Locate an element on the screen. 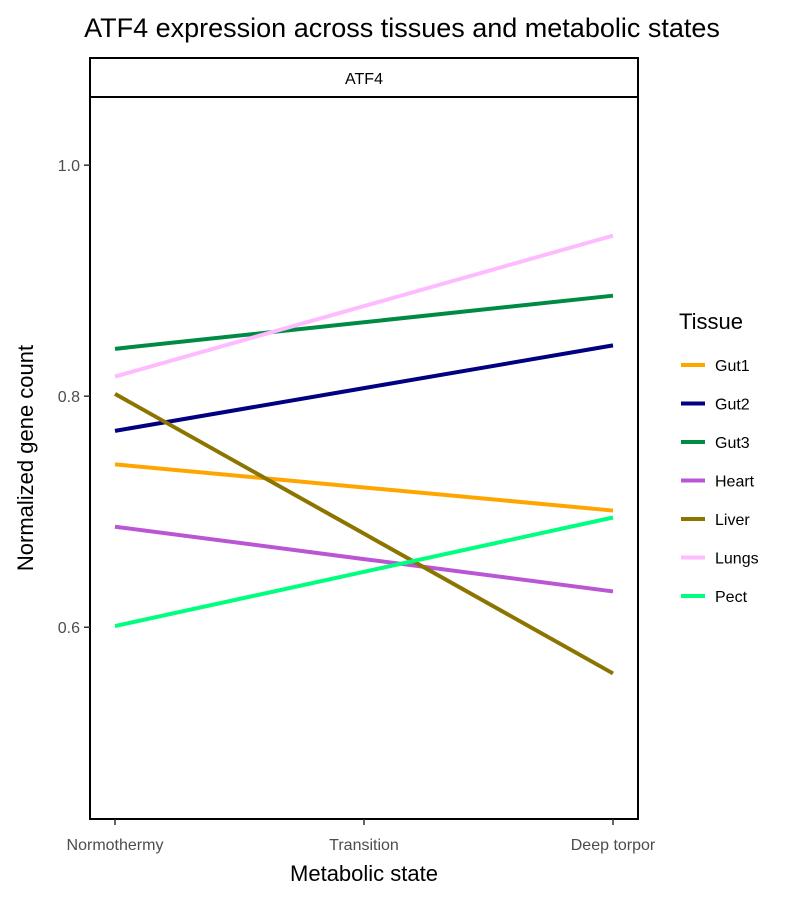 This screenshot has width=800, height=905. x-tick-label: Deep torpor is located at coordinates (613, 845).